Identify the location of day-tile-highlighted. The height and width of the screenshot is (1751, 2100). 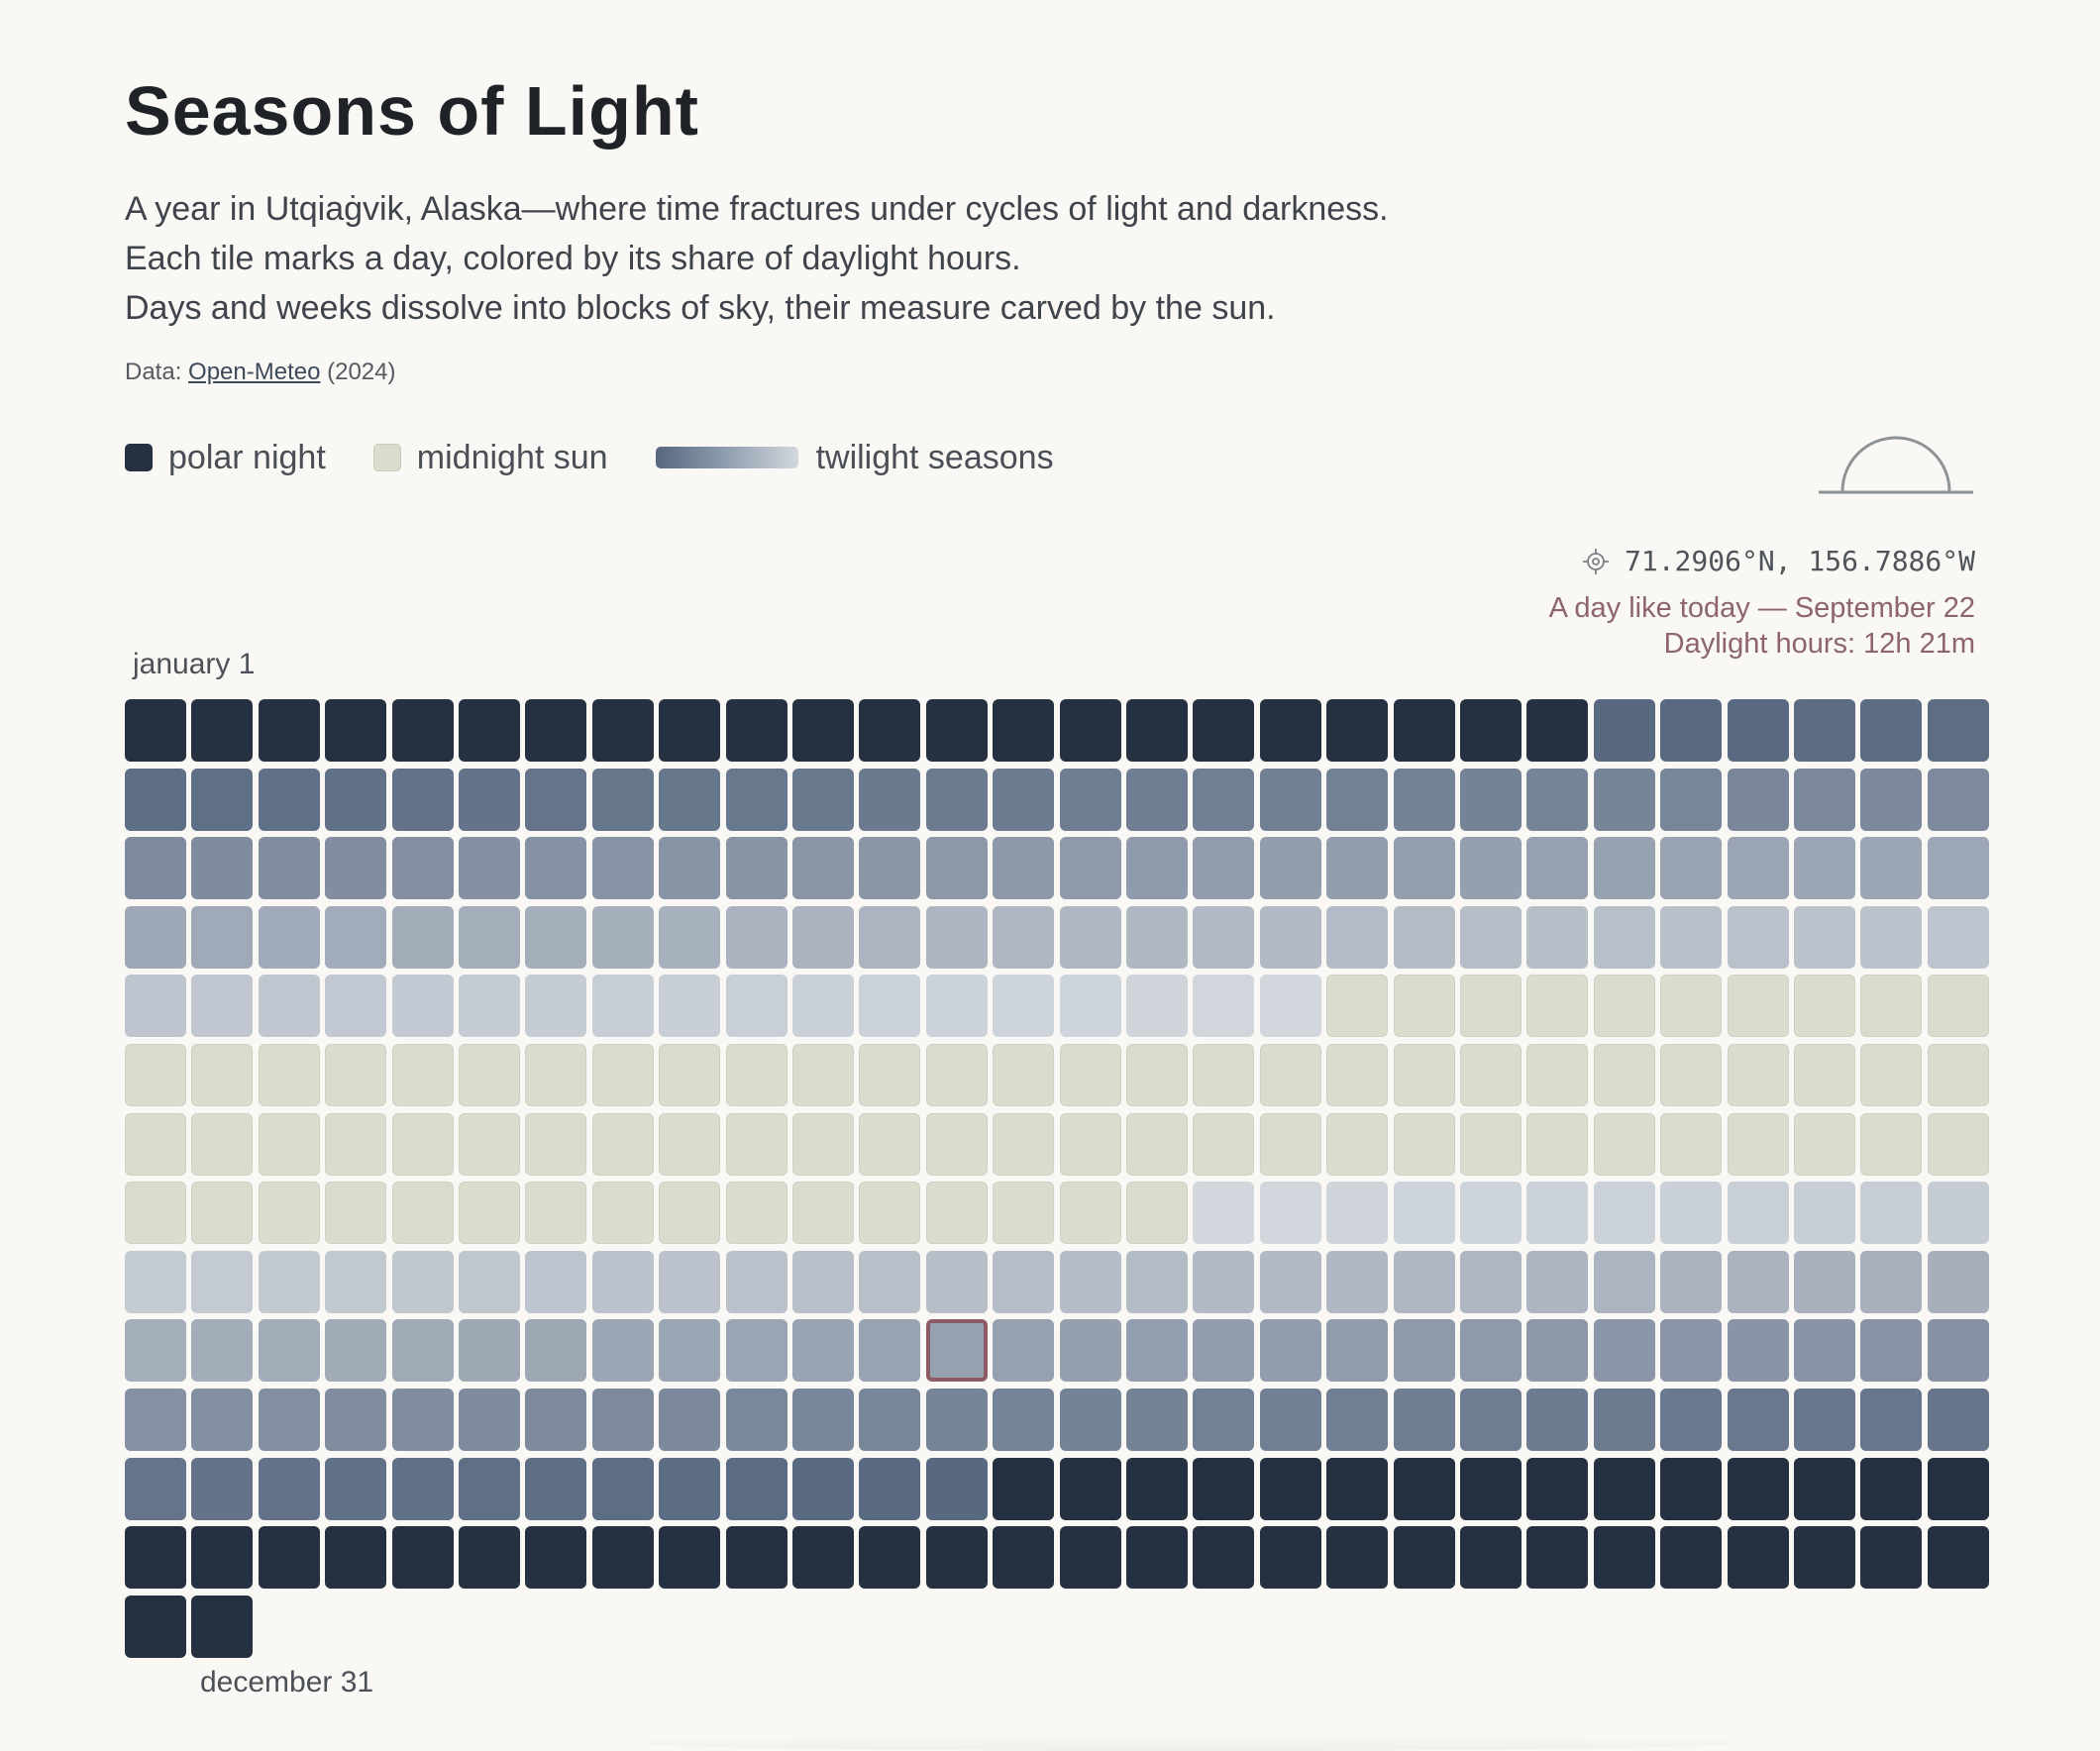
(956, 1351).